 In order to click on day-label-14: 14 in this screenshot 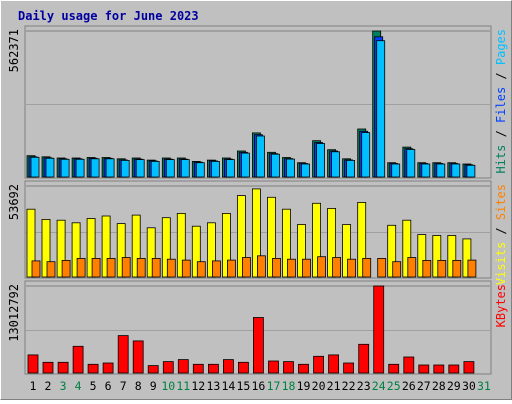, I will do `click(228, 386)`.